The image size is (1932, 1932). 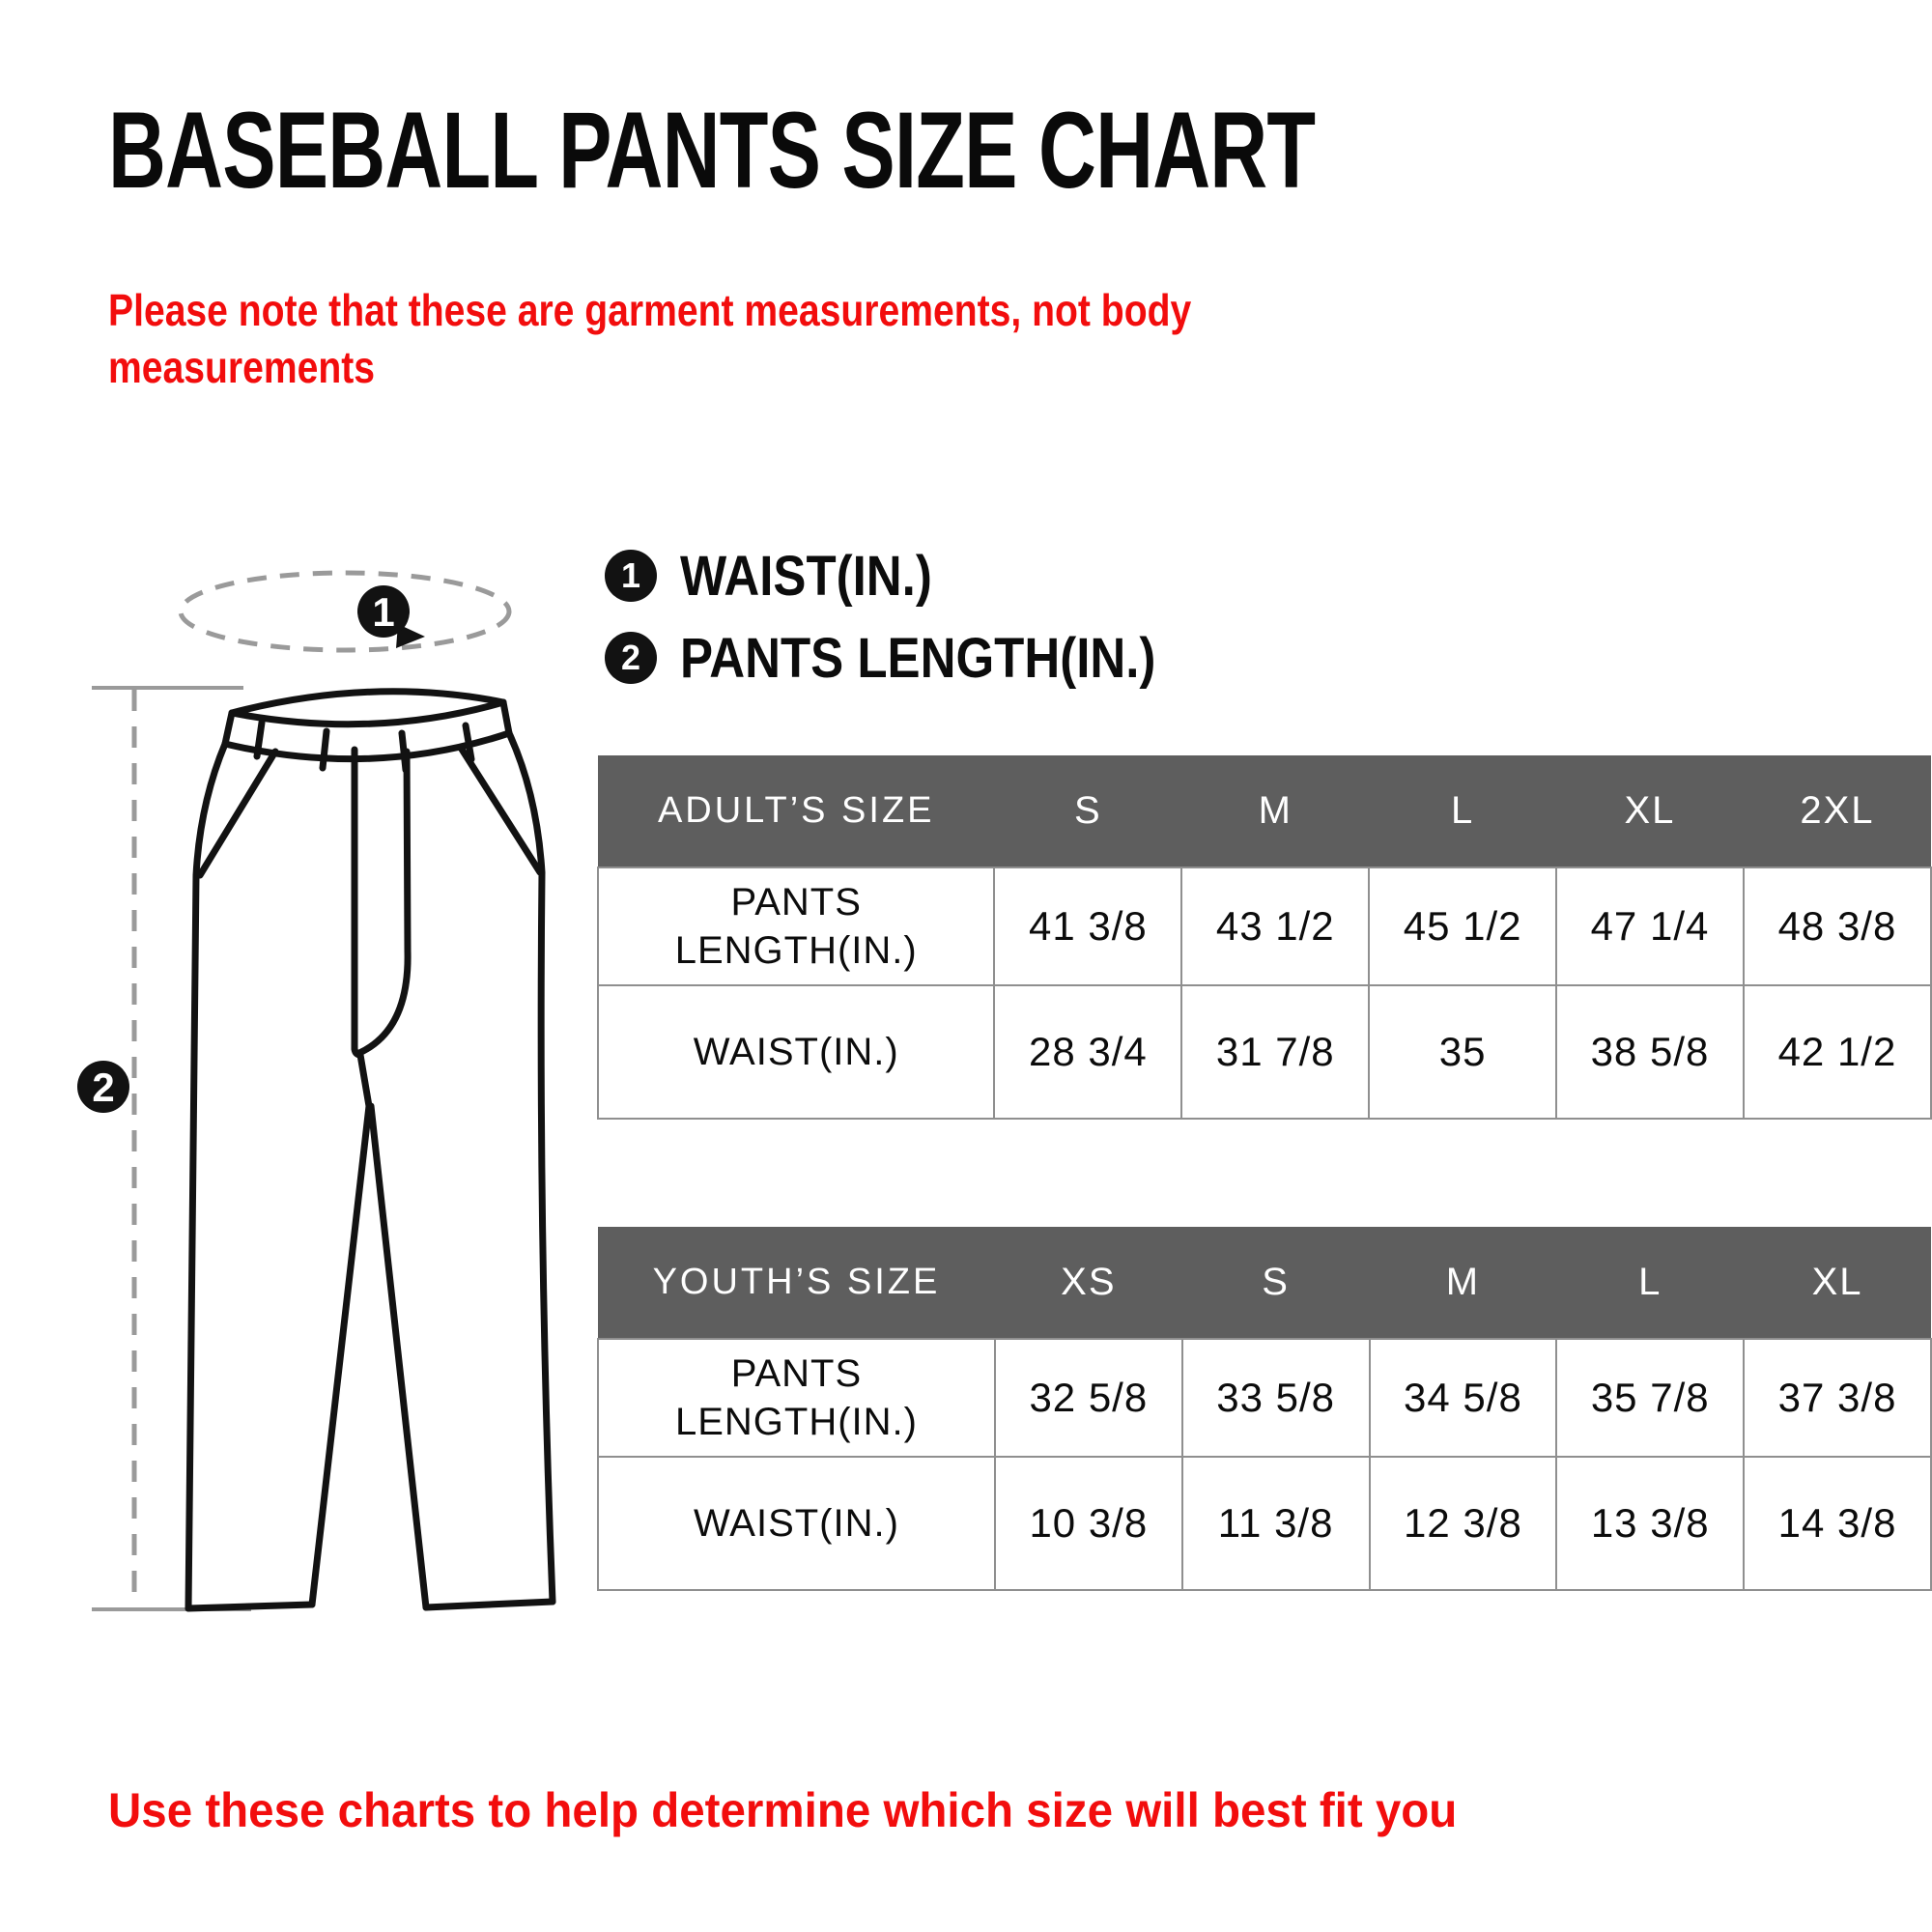 I want to click on legend-item-pants-length: 2 PANTS LENGTH(IN.), so click(x=913, y=658).